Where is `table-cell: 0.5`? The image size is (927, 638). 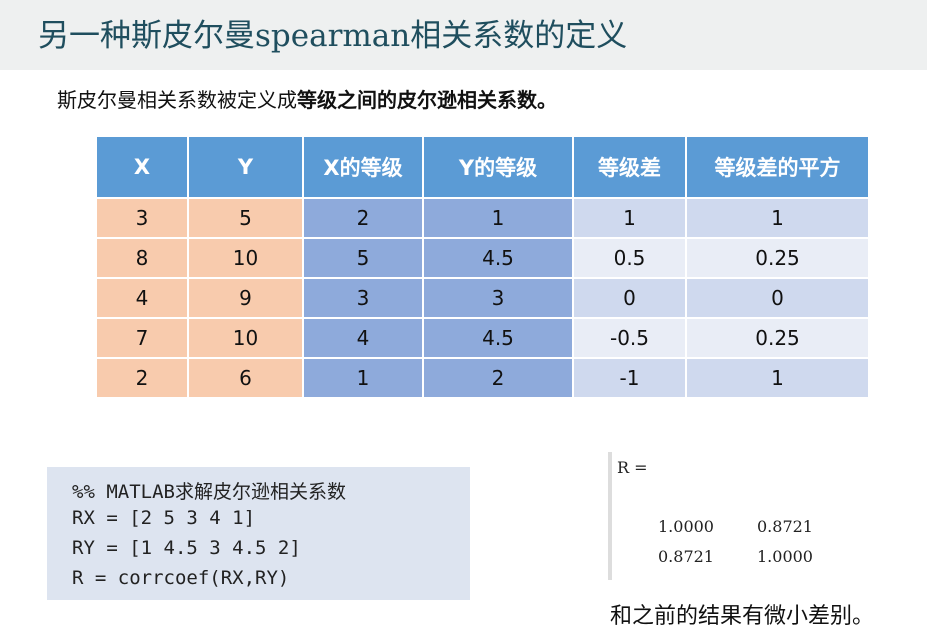
table-cell: 0.5 is located at coordinates (629, 258).